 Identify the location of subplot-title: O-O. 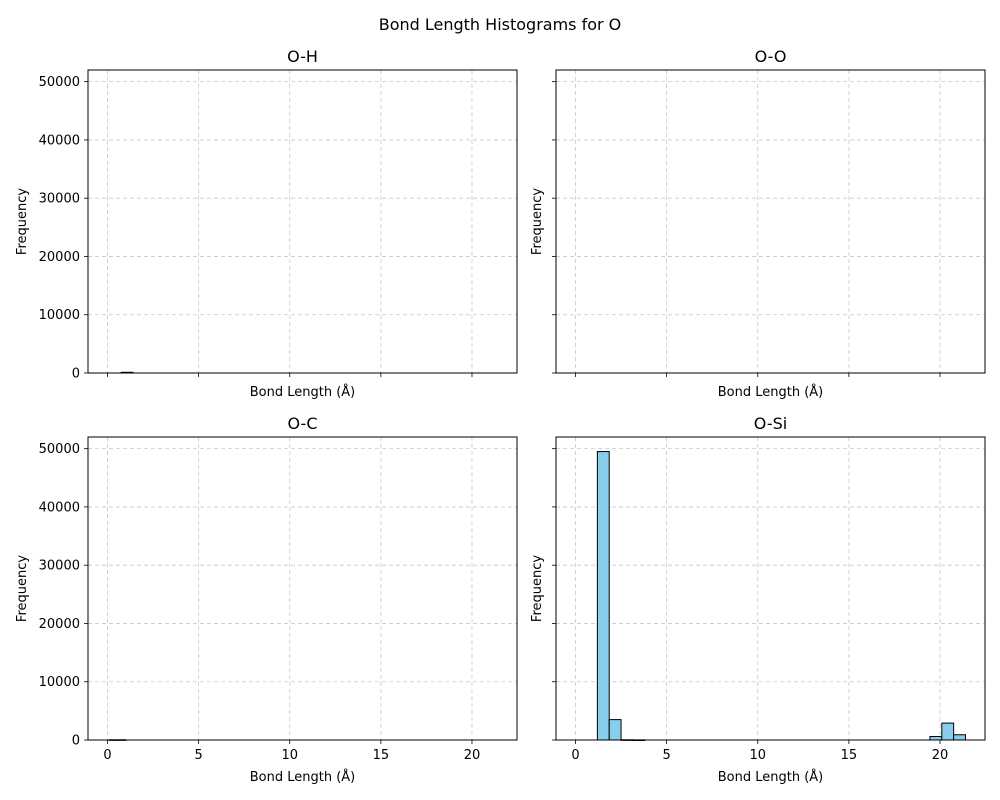
(771, 56).